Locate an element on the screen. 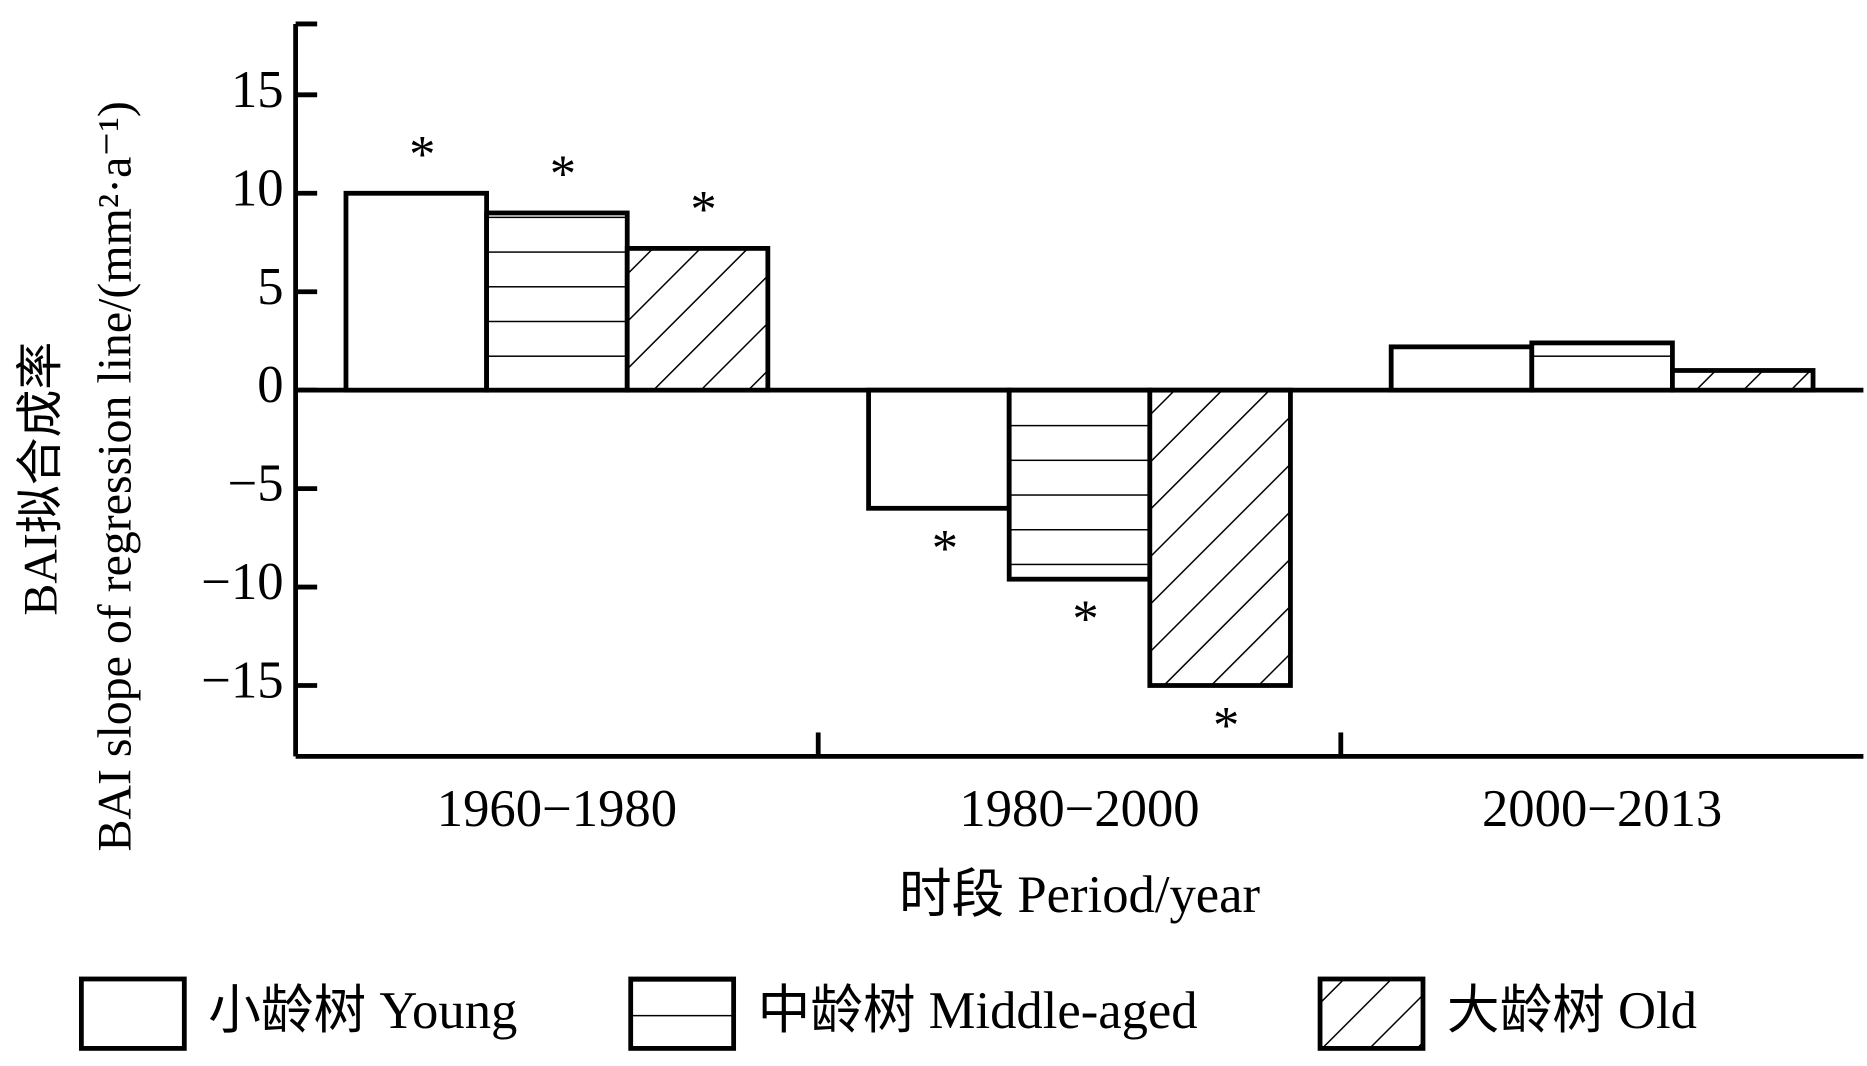 The width and height of the screenshot is (1867, 1066). y-tick-label: 15 is located at coordinates (257, 90).